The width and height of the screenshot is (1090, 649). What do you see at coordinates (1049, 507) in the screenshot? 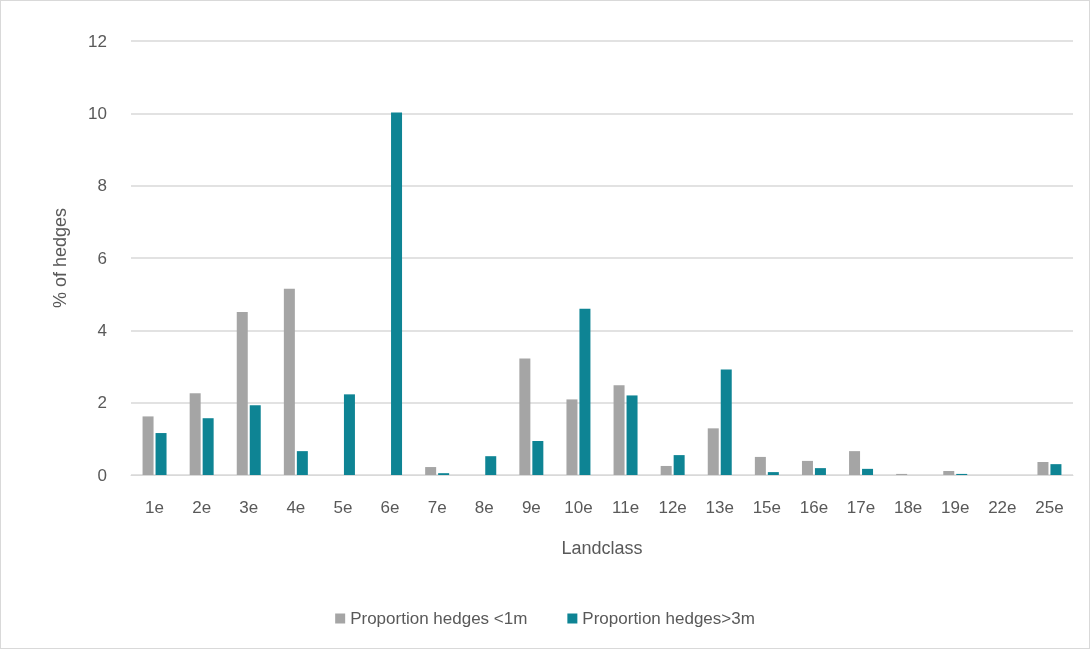
I see `x-tick-label: 25e` at bounding box center [1049, 507].